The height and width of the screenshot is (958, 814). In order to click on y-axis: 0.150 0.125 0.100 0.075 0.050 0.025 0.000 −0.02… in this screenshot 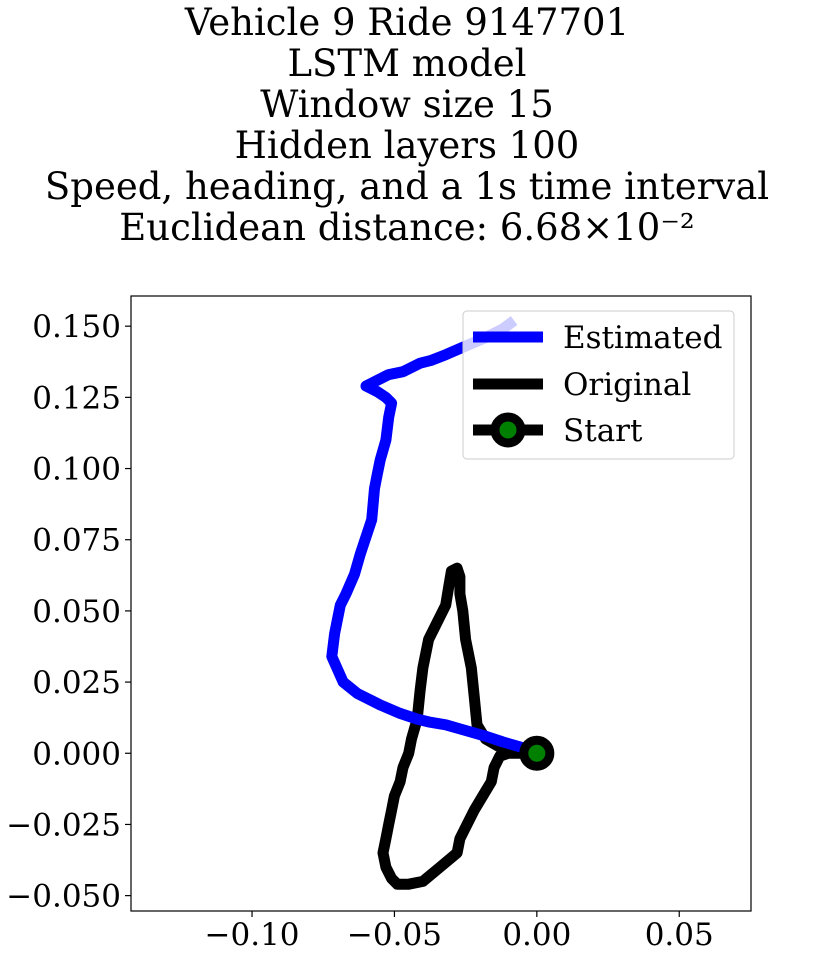, I will do `click(68, 612)`.